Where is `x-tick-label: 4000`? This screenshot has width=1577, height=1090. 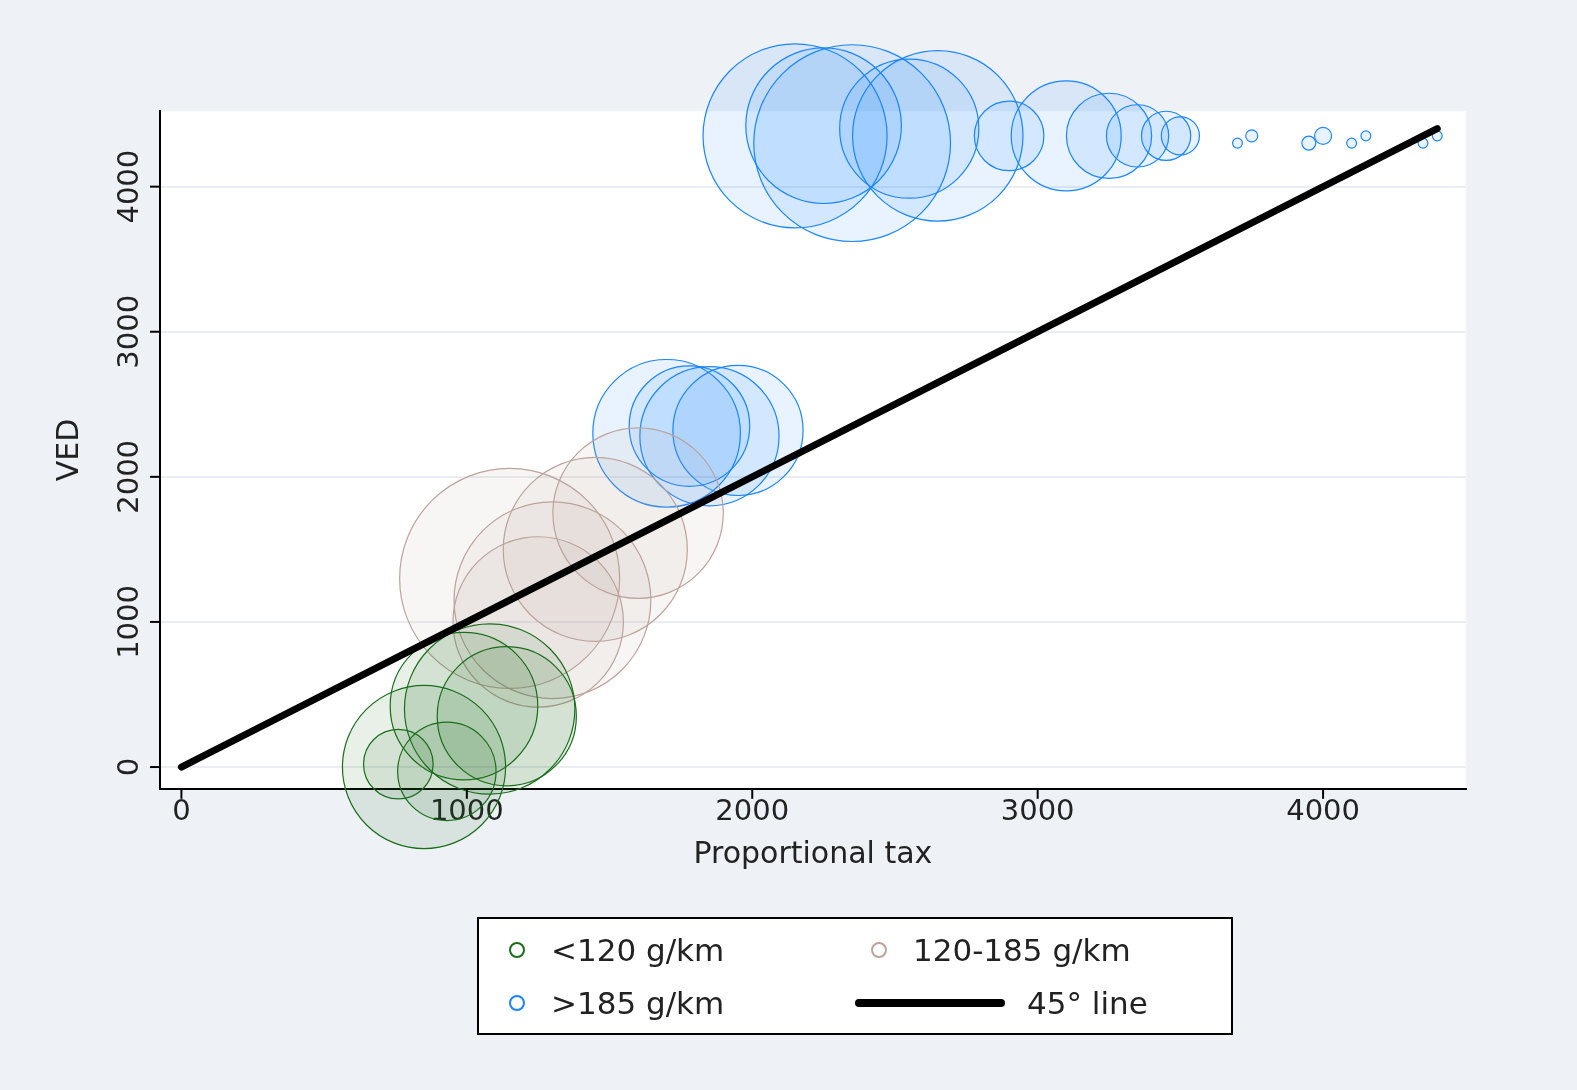 x-tick-label: 4000 is located at coordinates (1323, 809).